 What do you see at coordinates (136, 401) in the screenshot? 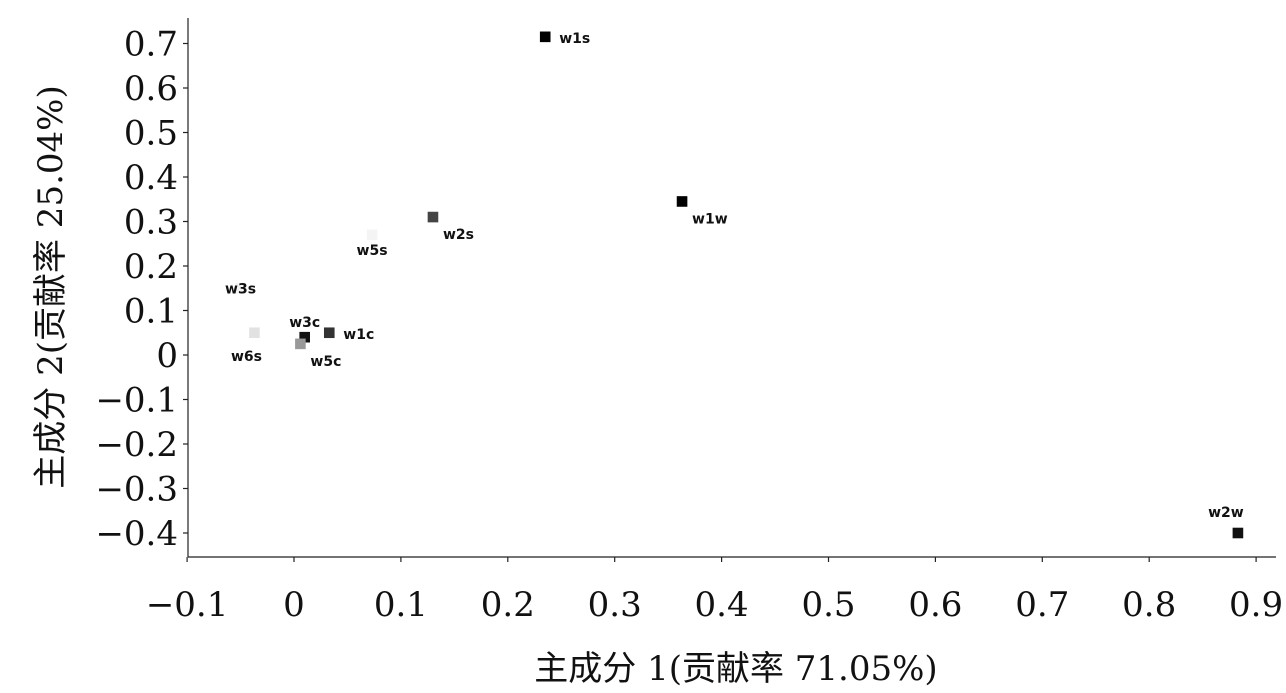
I see `y-tick-label: −0.1` at bounding box center [136, 401].